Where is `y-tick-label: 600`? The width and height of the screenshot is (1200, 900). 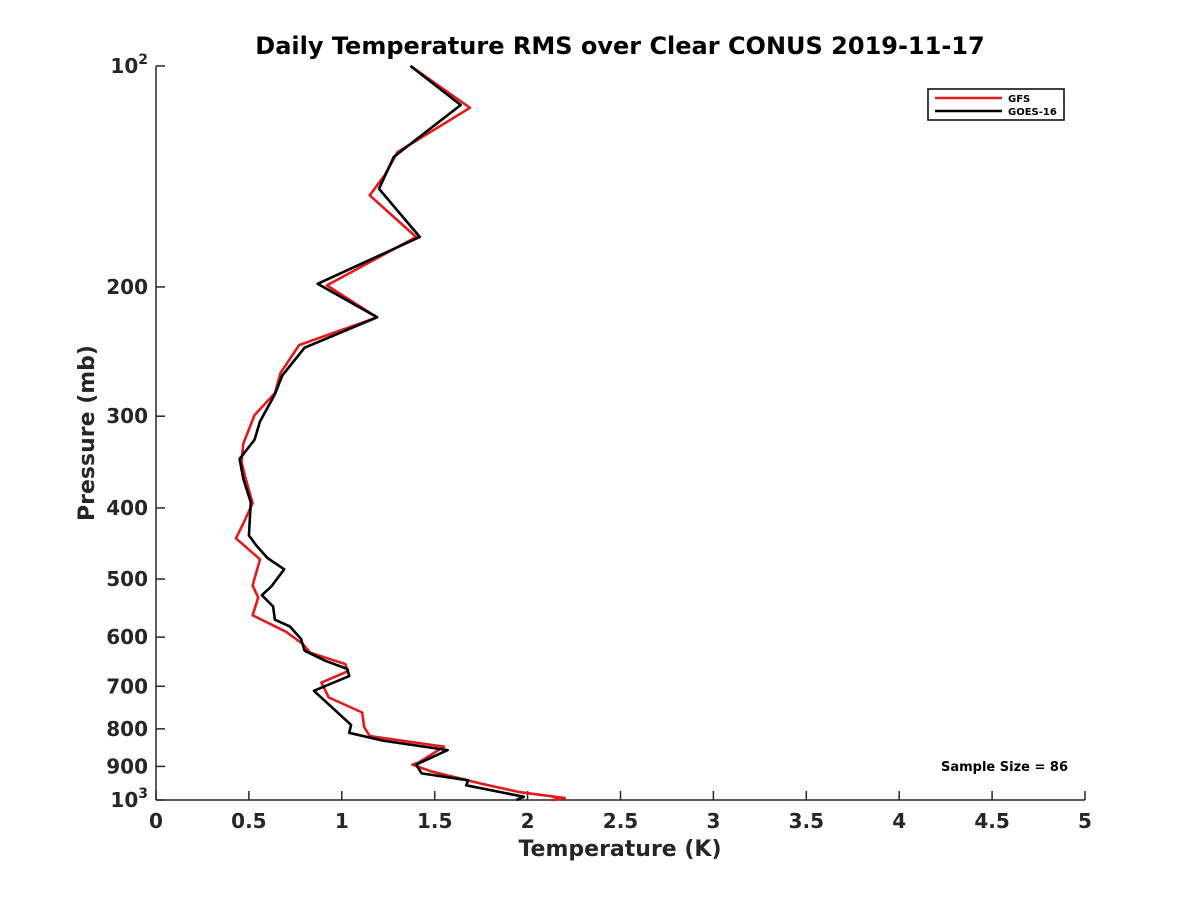
y-tick-label: 600 is located at coordinates (127, 637).